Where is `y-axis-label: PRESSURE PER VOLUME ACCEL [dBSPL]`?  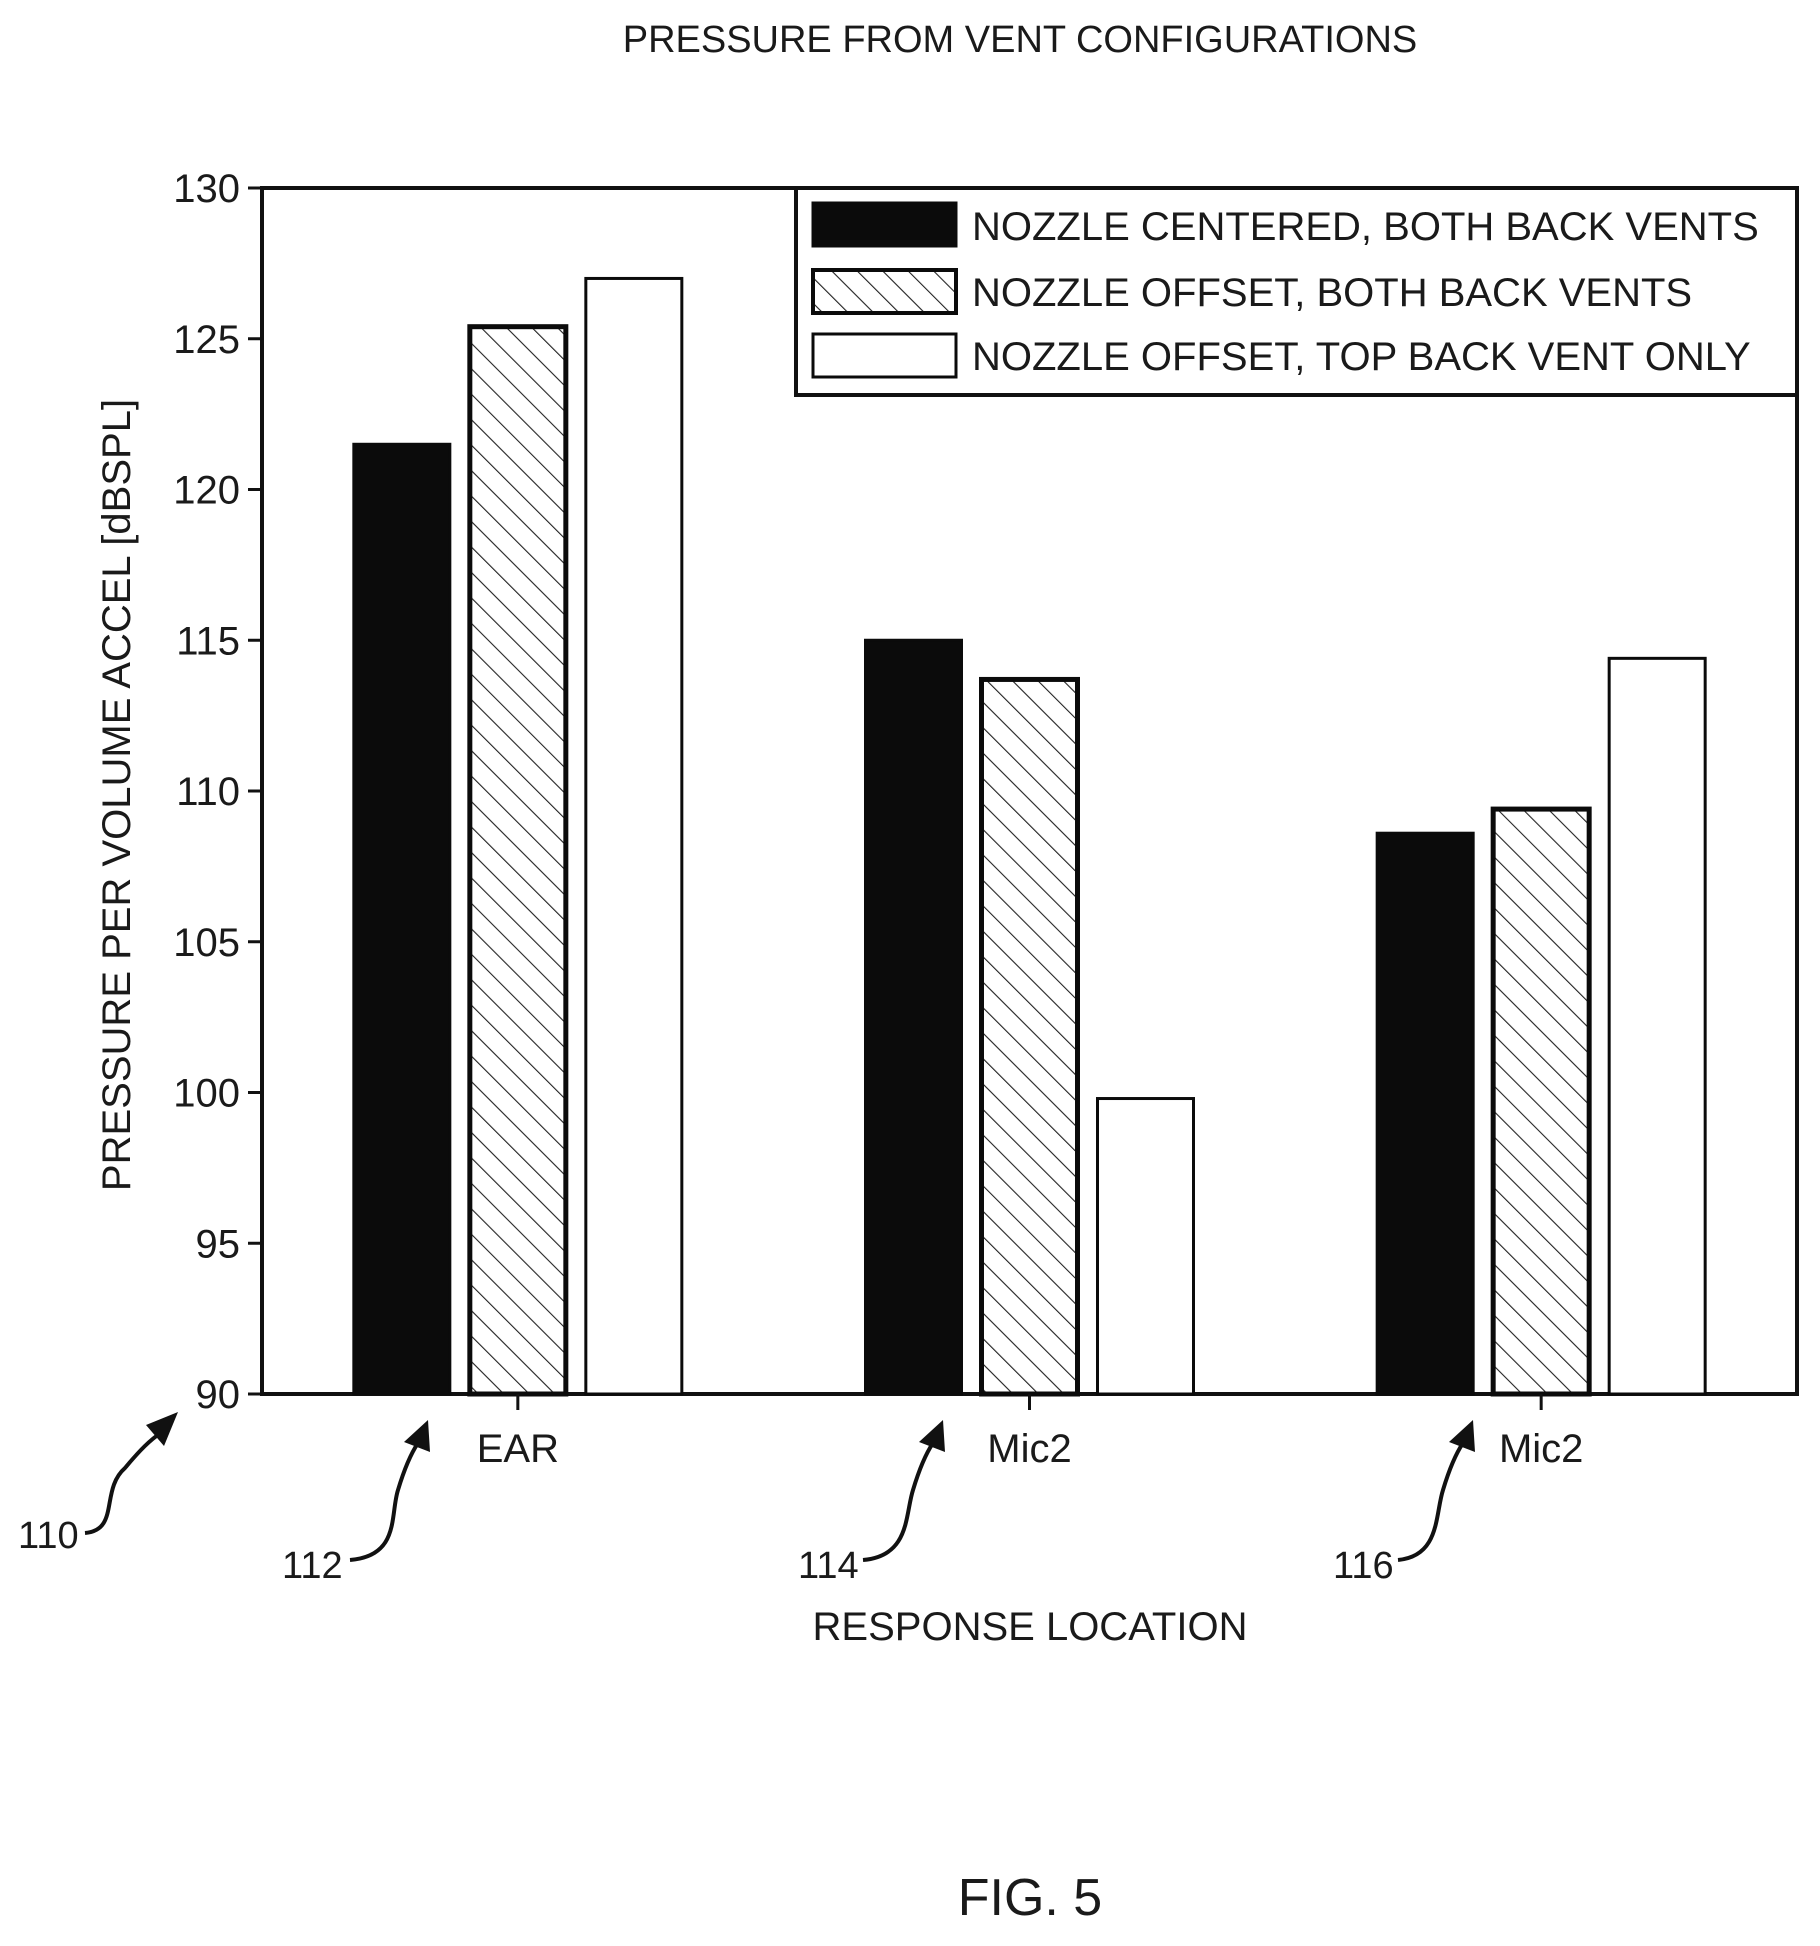 y-axis-label: PRESSURE PER VOLUME ACCEL [dBSPL] is located at coordinates (117, 795).